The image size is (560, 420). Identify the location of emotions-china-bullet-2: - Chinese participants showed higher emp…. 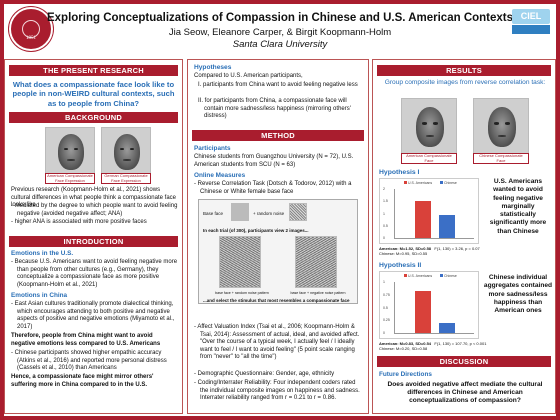
(89, 361).